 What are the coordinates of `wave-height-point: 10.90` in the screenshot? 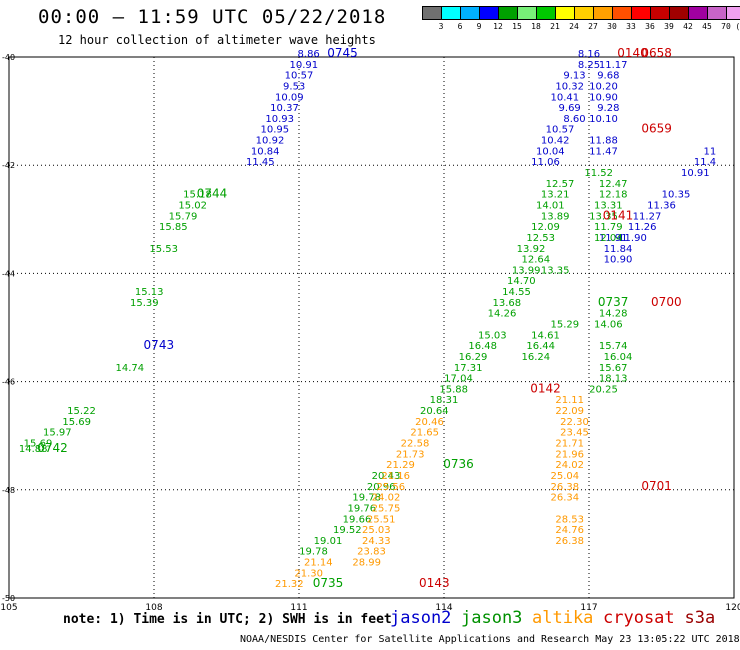 It's located at (618, 260).